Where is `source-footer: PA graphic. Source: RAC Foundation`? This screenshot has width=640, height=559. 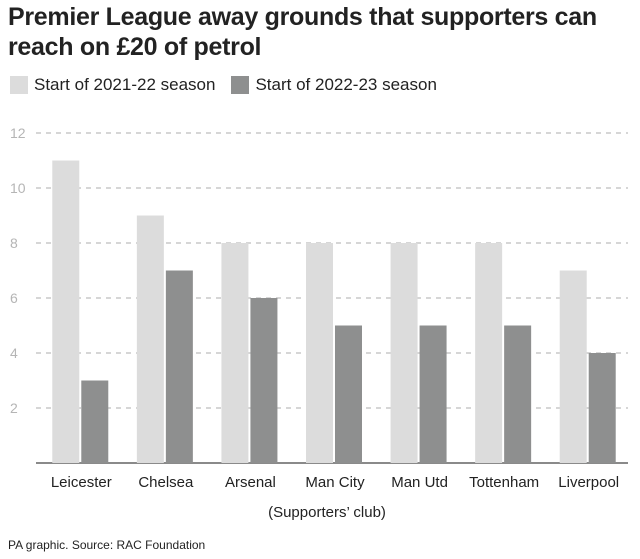
source-footer: PA graphic. Source: RAC Foundation is located at coordinates (107, 545).